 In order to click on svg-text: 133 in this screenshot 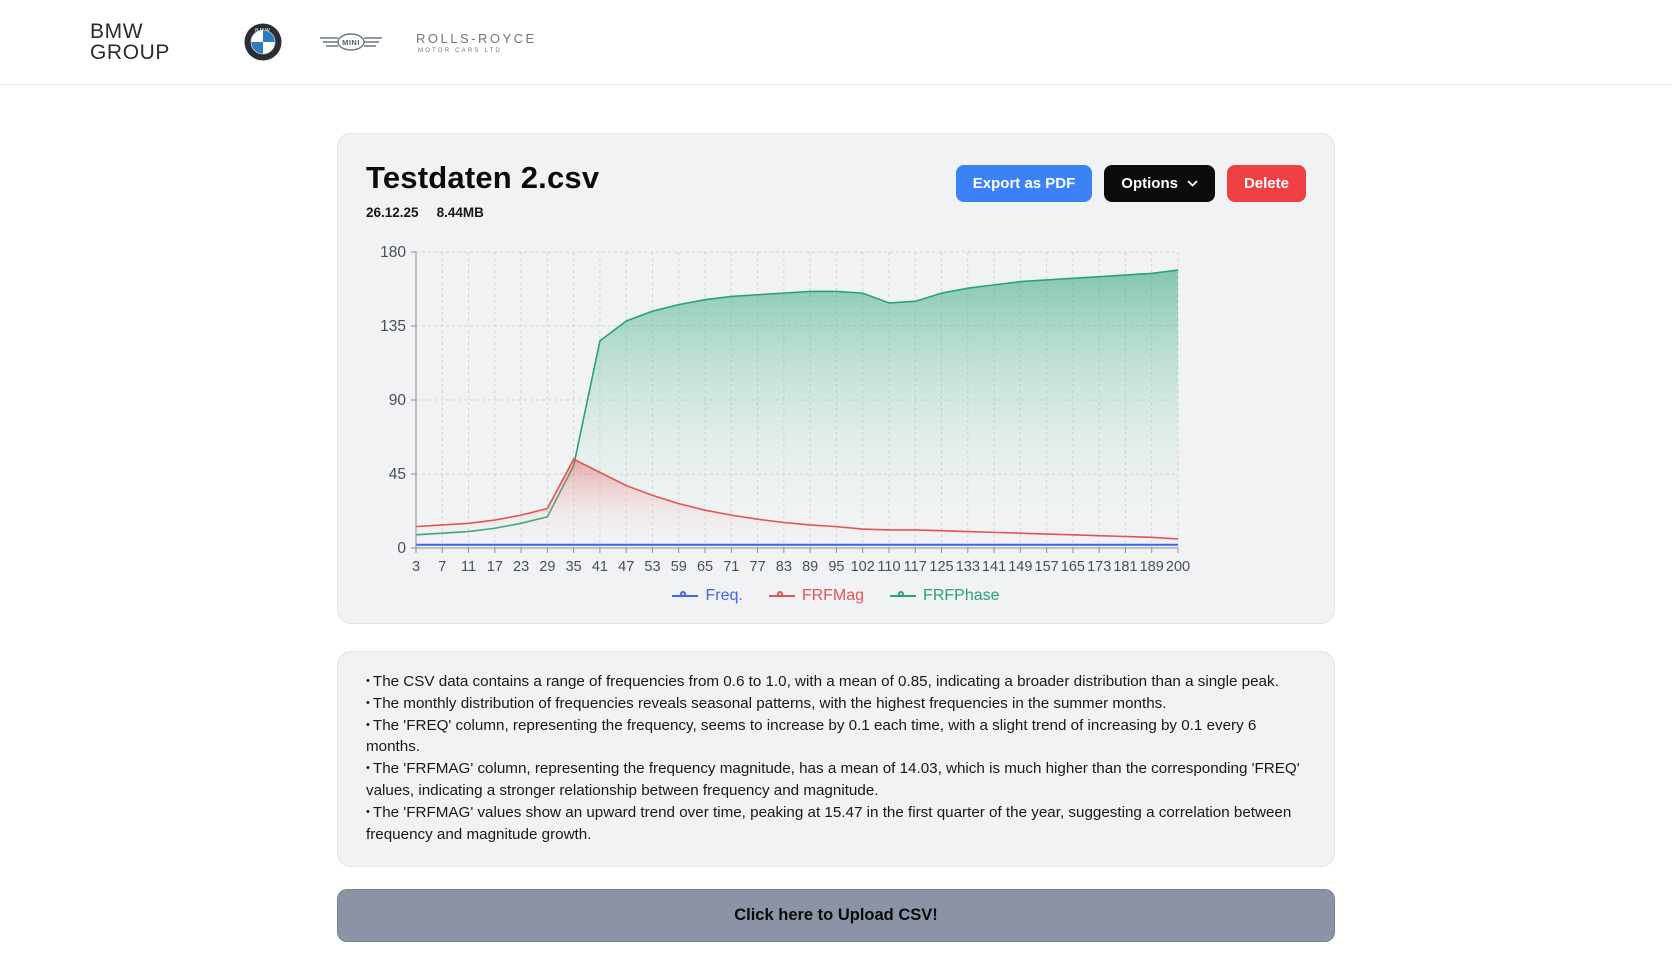, I will do `click(968, 567)`.